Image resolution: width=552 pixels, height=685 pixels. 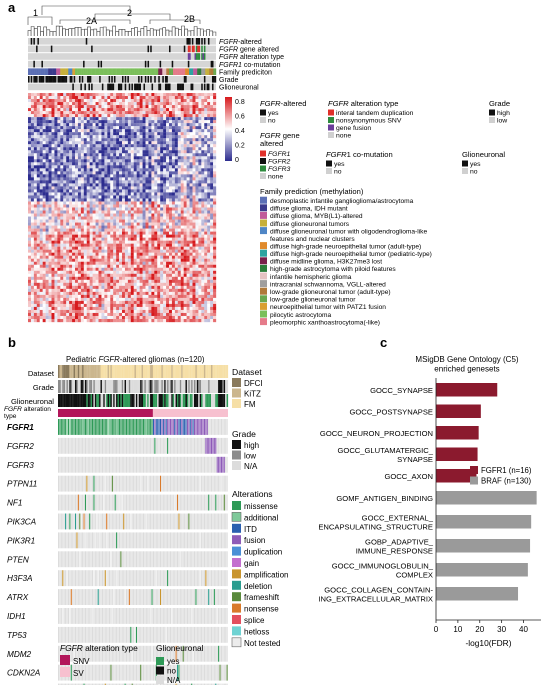 I want to click on cluster-labels: 1 22A 2B, so click(x=114, y=17).